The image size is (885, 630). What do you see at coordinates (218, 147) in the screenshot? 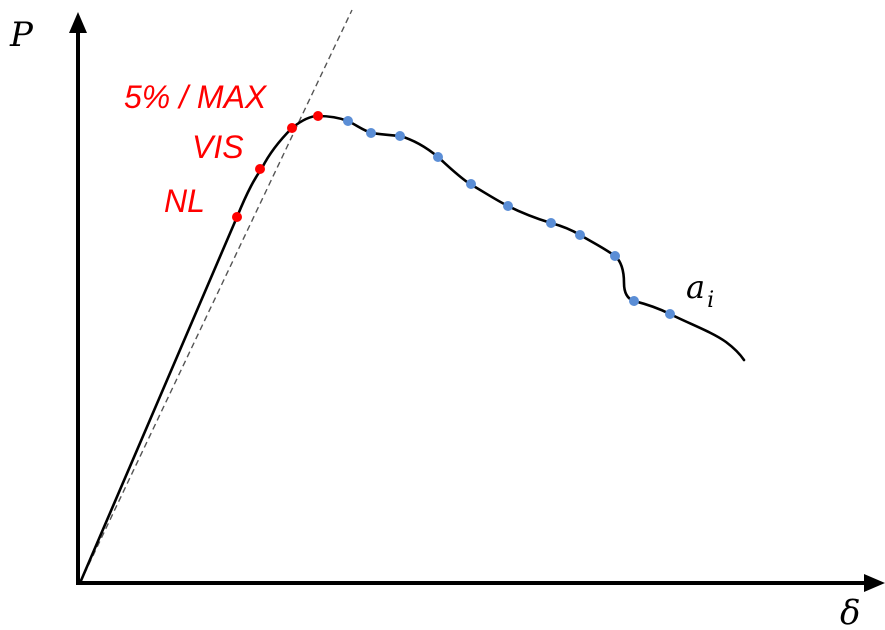
I see `vis-label: VIS` at bounding box center [218, 147].